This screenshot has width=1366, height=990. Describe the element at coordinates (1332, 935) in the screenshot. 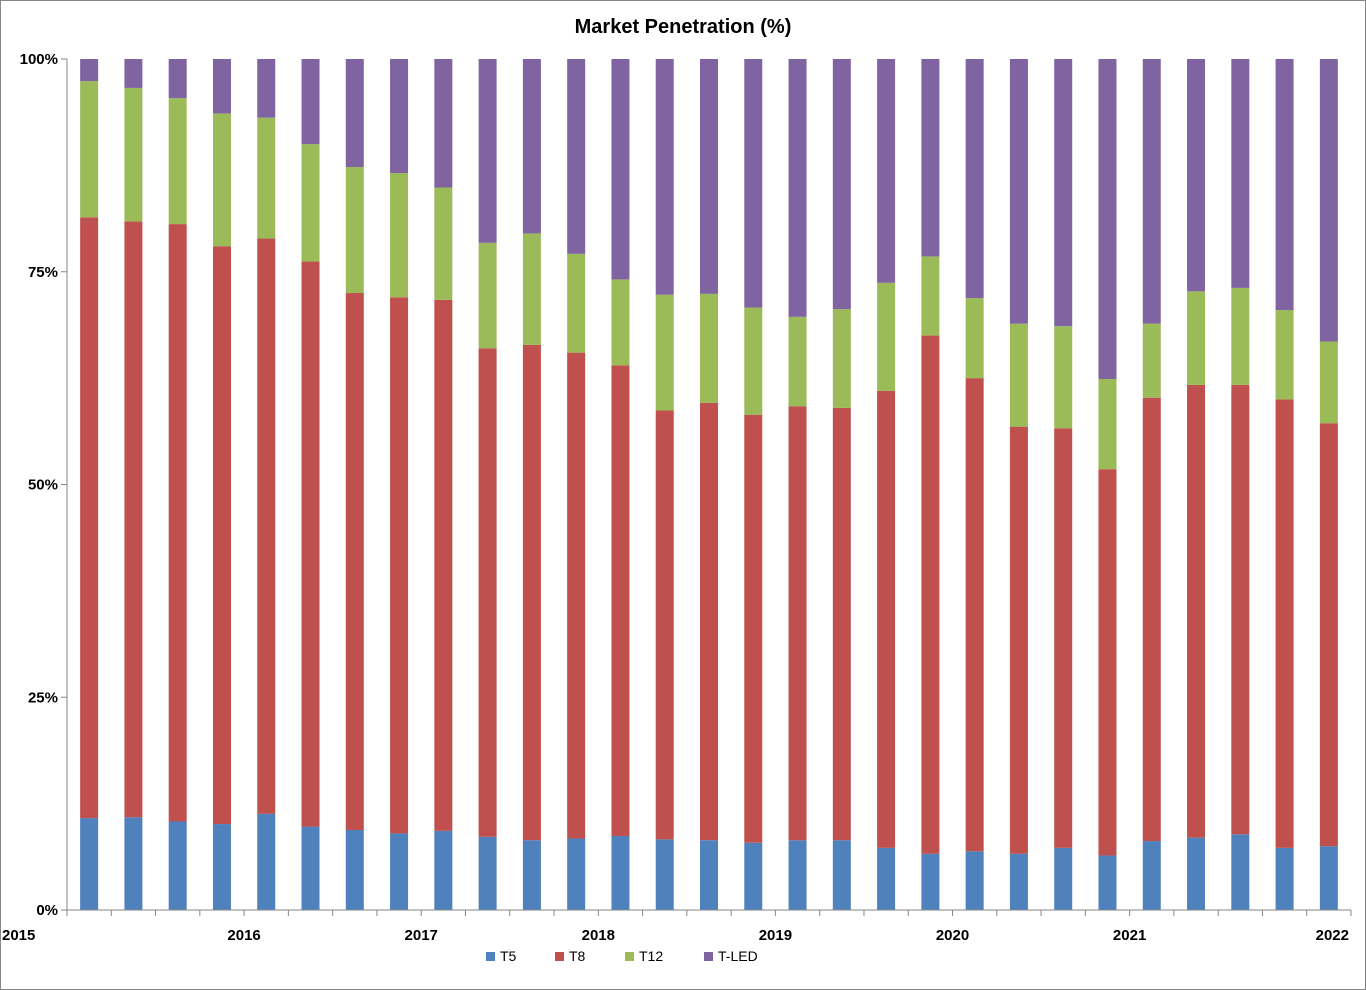

I see `x-tick-label: 2022` at that location.